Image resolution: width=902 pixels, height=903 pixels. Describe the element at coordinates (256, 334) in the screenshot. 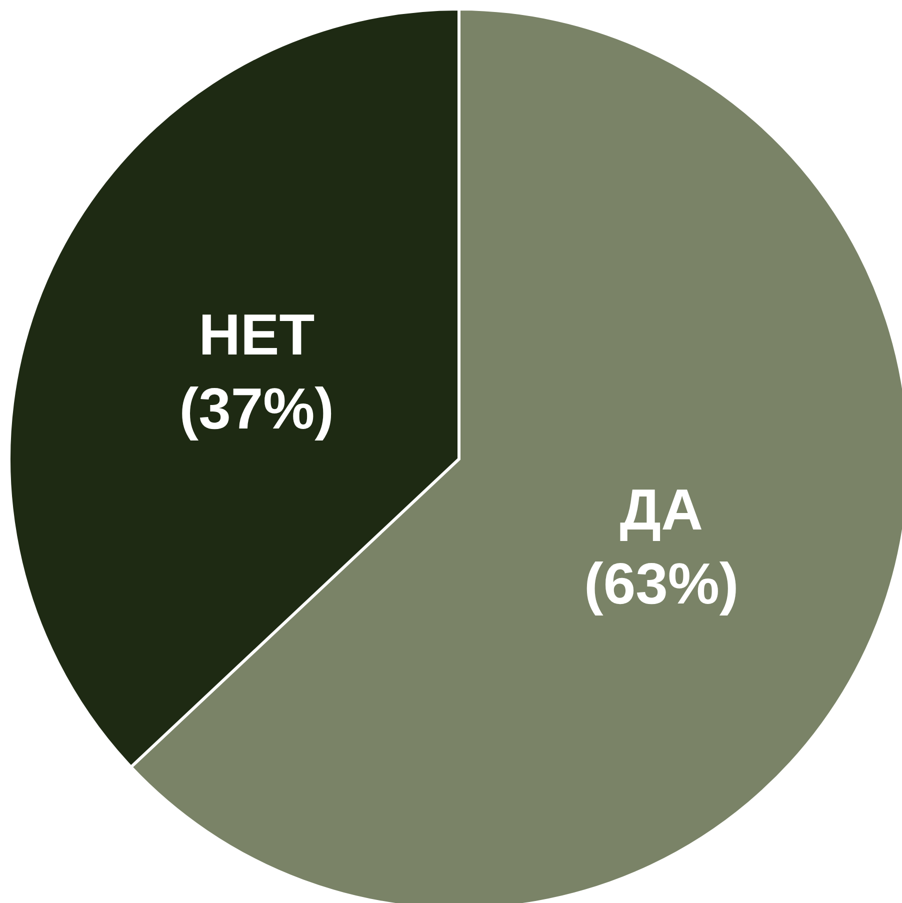

I see `slice-label: НЕТ` at that location.